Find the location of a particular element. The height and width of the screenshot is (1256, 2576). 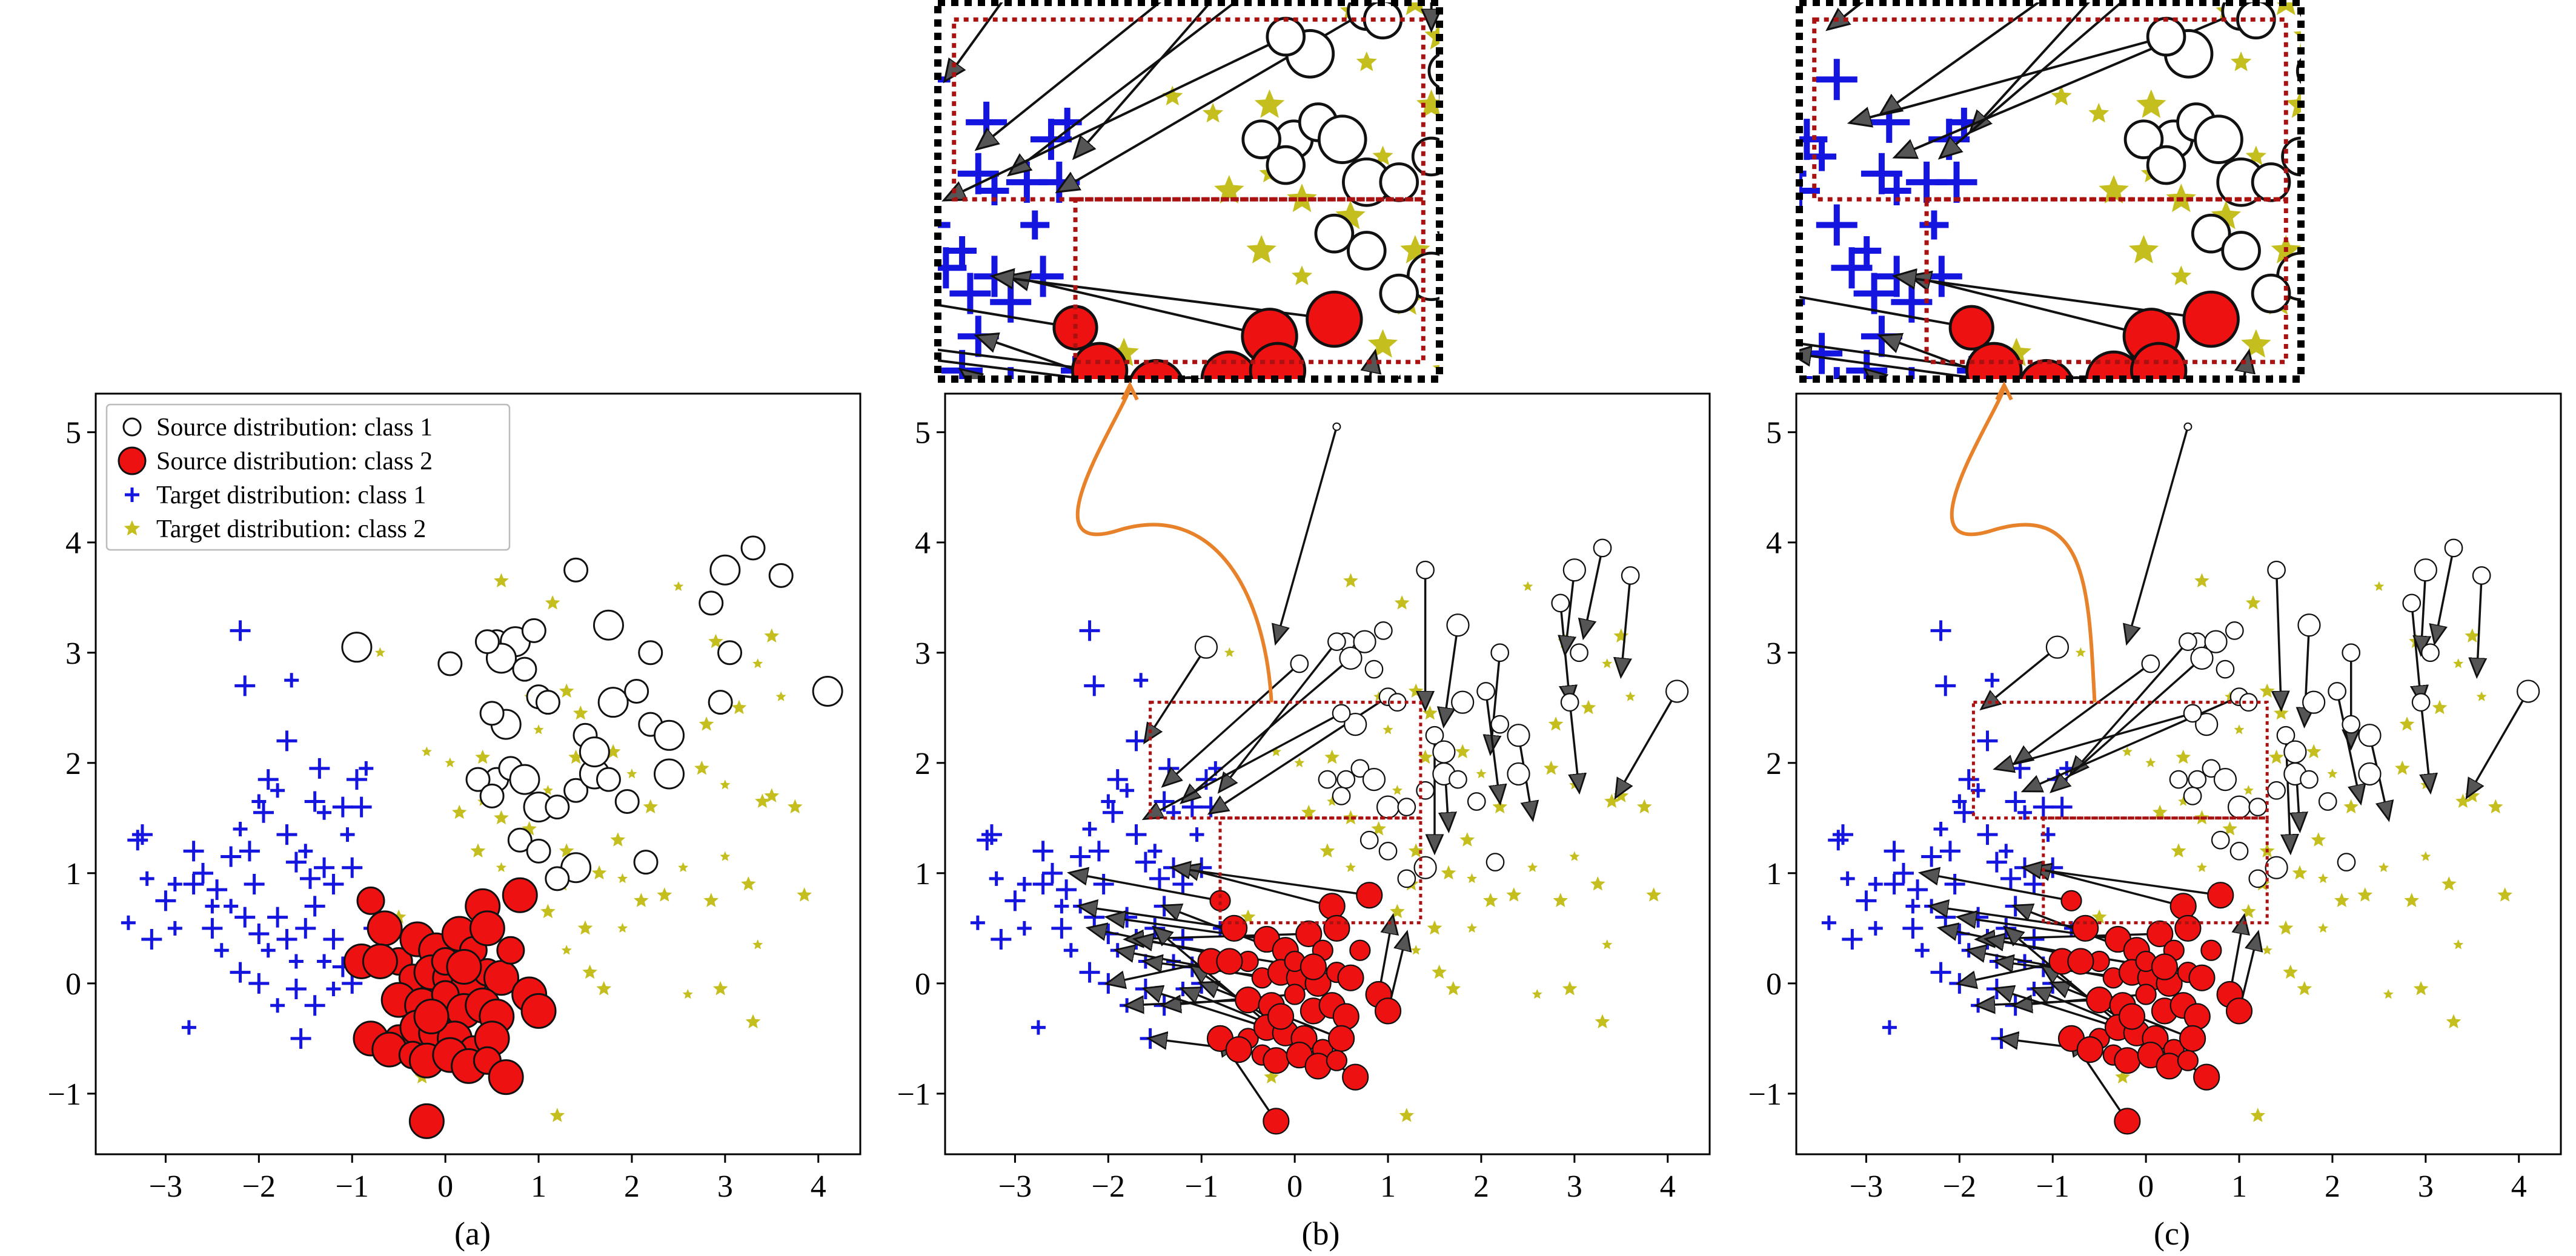

x-tick-label: 1 is located at coordinates (1388, 1186).